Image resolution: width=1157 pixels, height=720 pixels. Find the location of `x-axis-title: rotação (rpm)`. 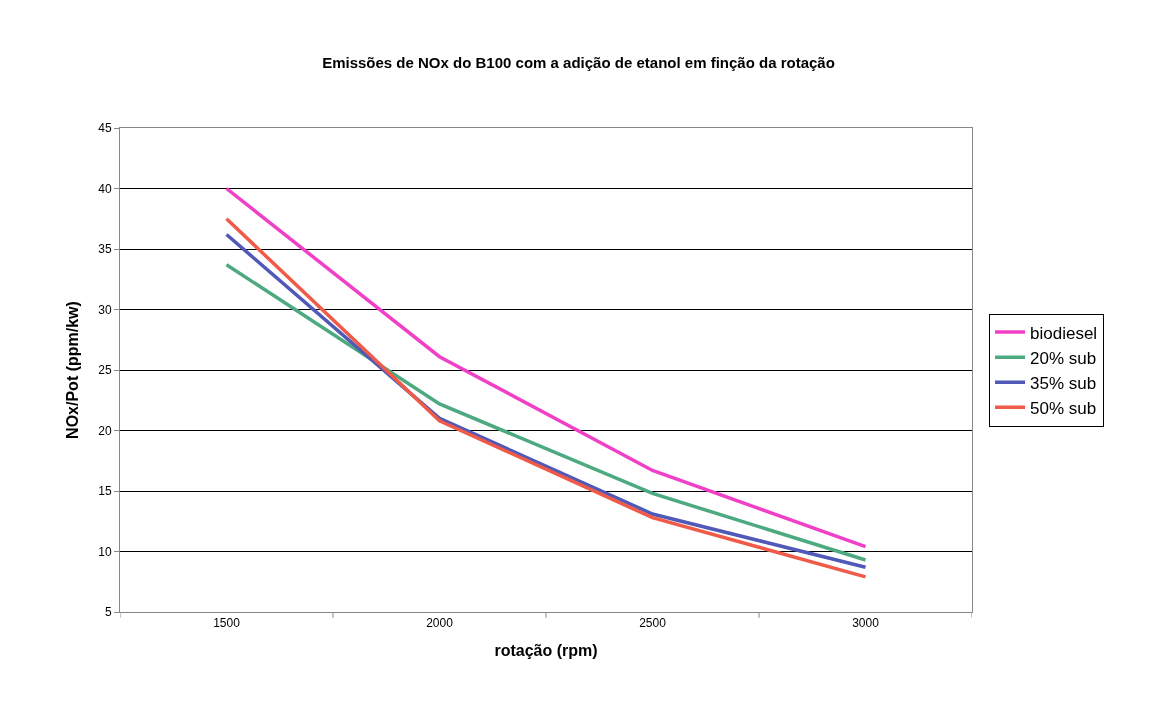

x-axis-title: rotação (rpm) is located at coordinates (546, 651).